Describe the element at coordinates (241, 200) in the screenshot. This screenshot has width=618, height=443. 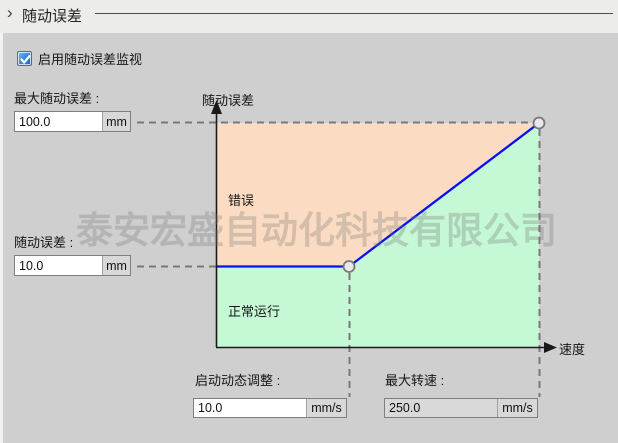
I see `error-region-label: 错误` at that location.